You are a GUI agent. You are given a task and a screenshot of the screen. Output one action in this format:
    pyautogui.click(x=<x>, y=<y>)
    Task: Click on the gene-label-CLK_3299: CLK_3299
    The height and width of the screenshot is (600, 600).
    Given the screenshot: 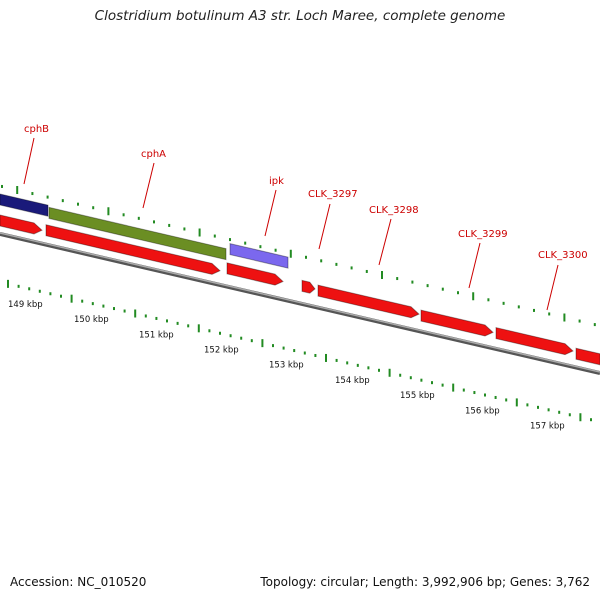 What is the action you would take?
    pyautogui.click(x=483, y=234)
    